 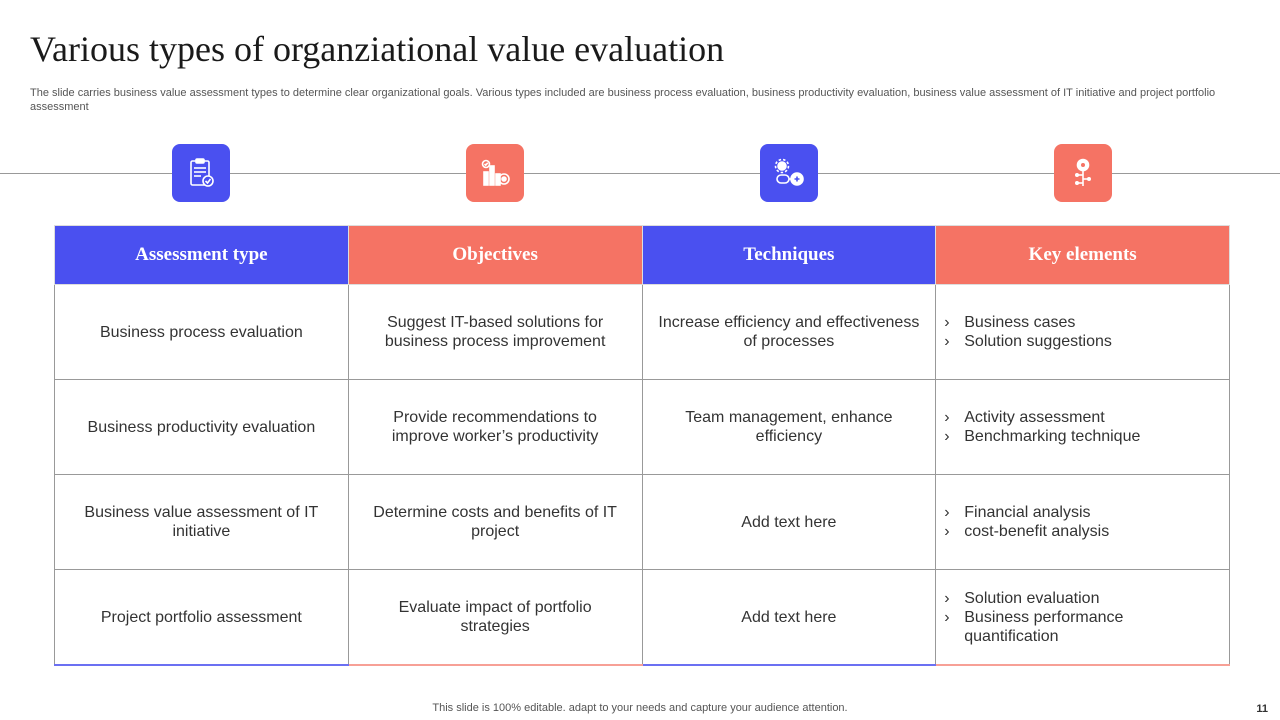 I want to click on key-elements-cell: Financial analysis cost-benefit analysis, so click(x=1082, y=522).